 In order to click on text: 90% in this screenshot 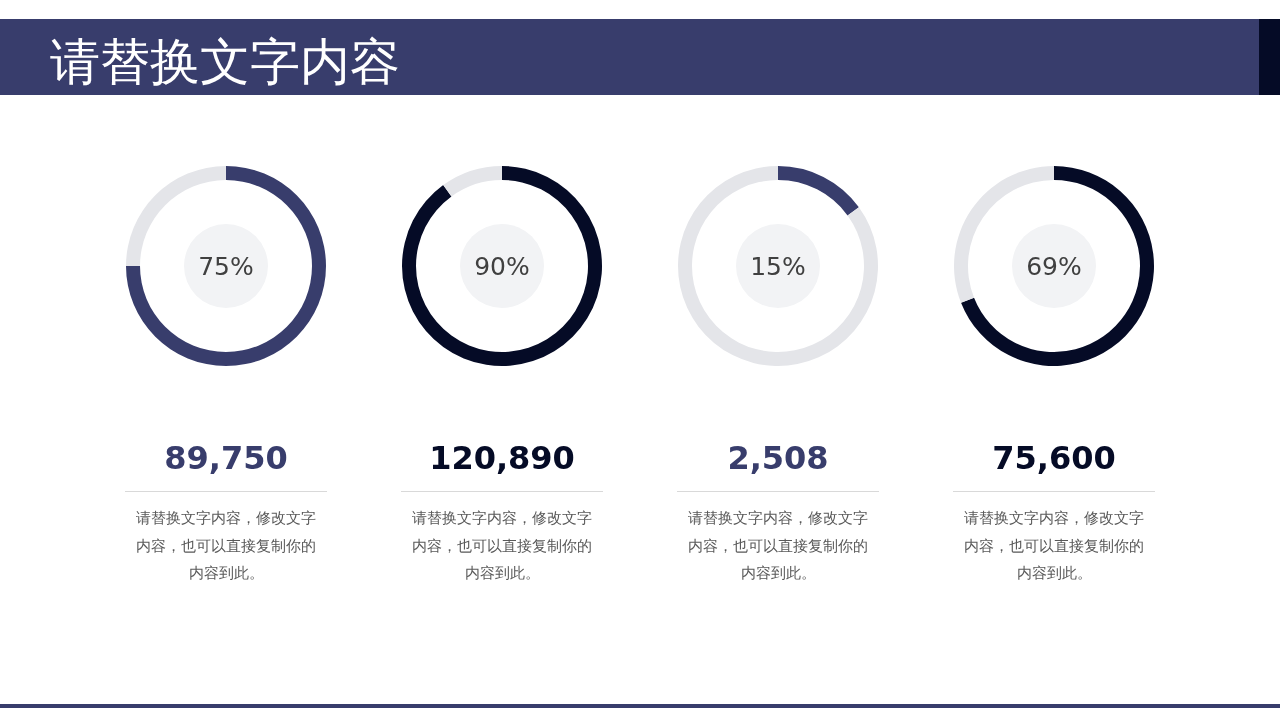, I will do `click(502, 266)`.